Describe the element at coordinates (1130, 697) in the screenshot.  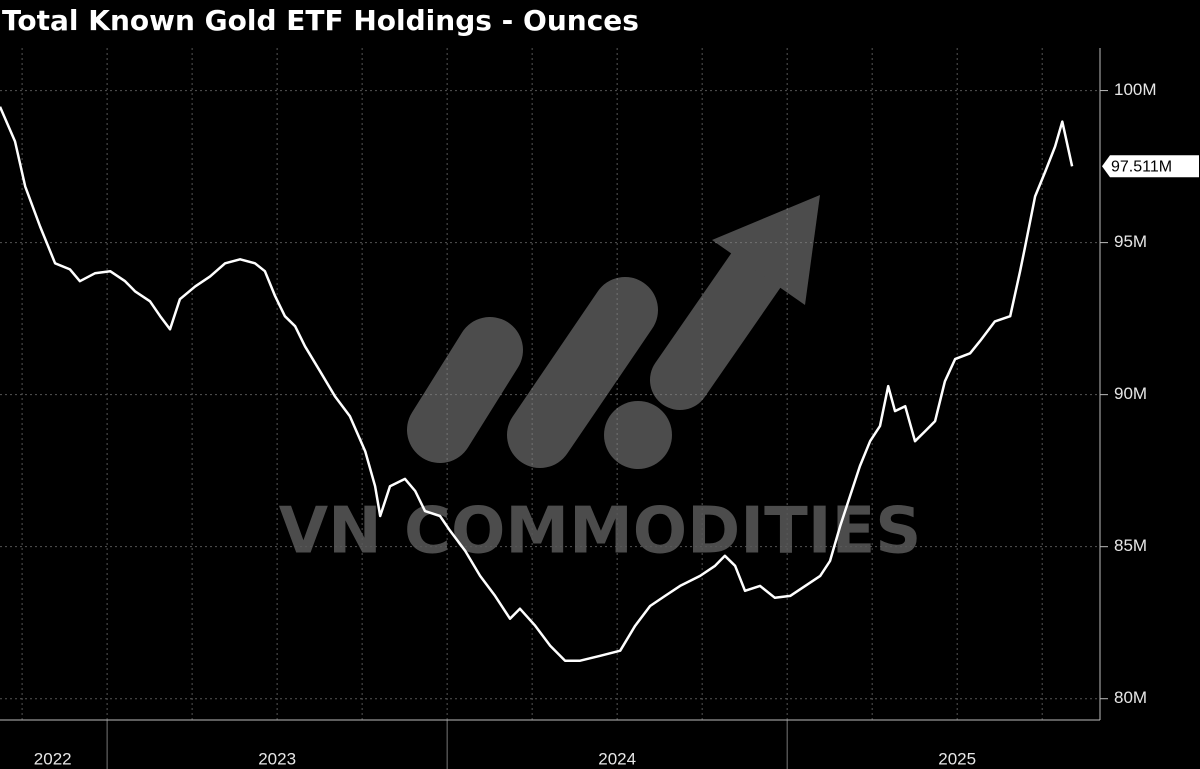
I see `y-tick-label: 80M` at that location.